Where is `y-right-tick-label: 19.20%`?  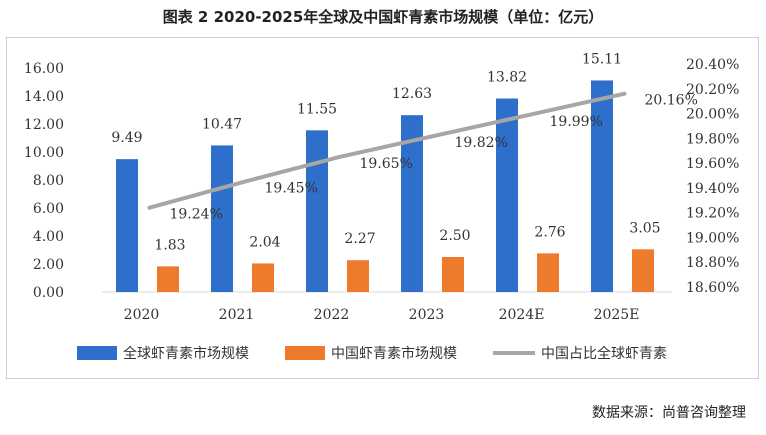
y-right-tick-label: 19.20% is located at coordinates (712, 214).